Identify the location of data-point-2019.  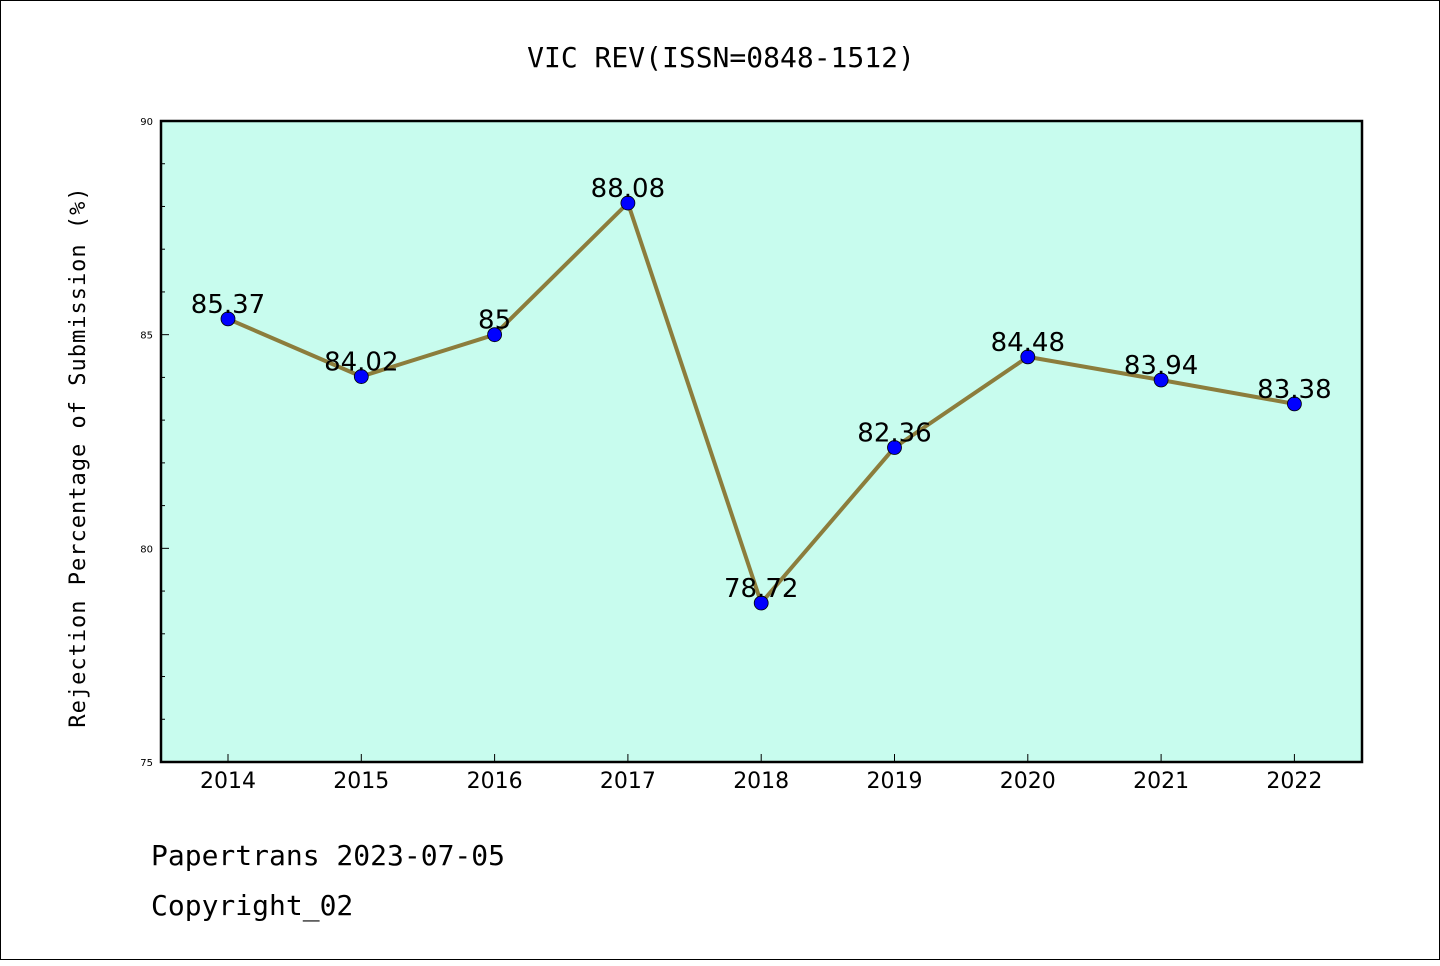
(894, 447).